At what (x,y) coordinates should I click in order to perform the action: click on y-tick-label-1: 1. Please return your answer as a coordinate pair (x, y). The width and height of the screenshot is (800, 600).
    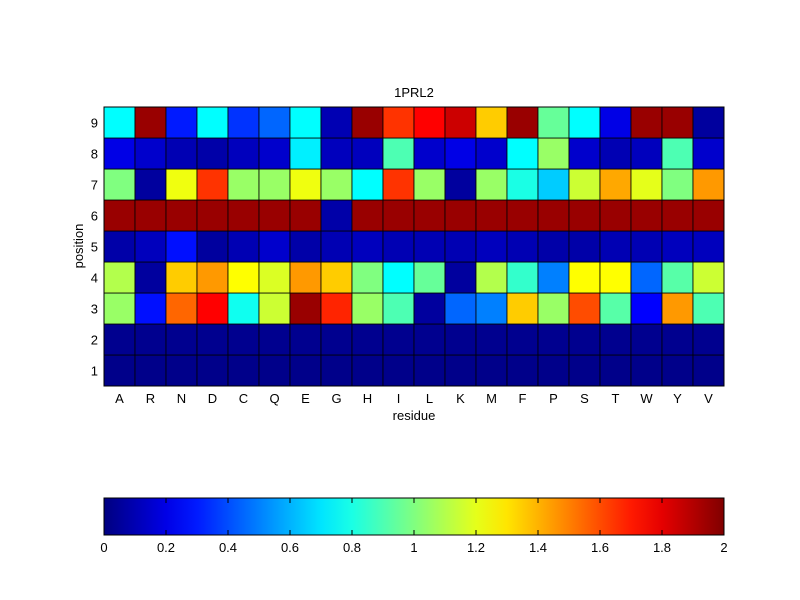
    Looking at the image, I should click on (94, 371).